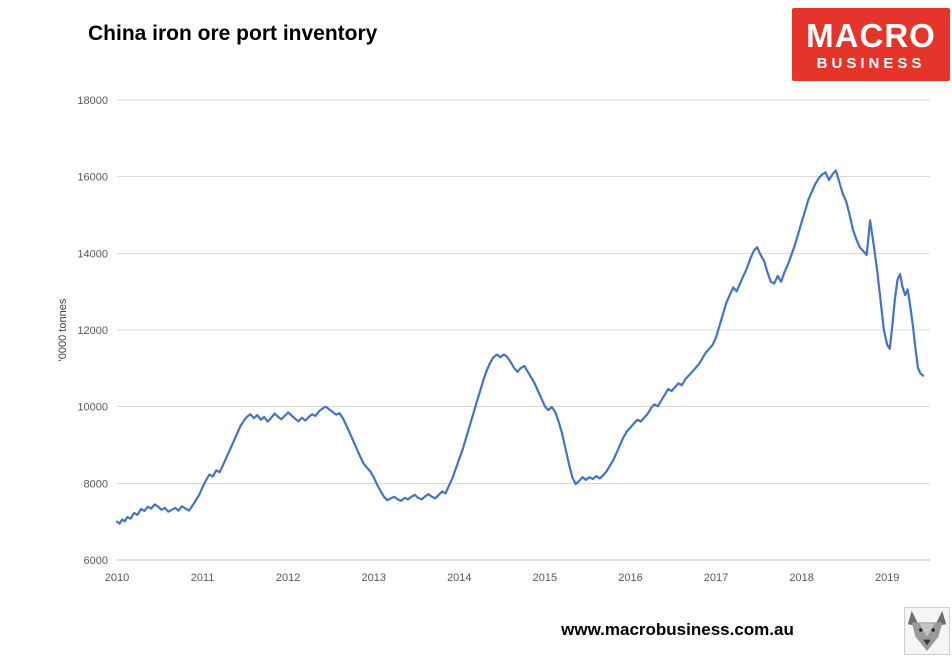 This screenshot has width=952, height=657. What do you see at coordinates (887, 578) in the screenshot?
I see `x-tick-label: 2019` at bounding box center [887, 578].